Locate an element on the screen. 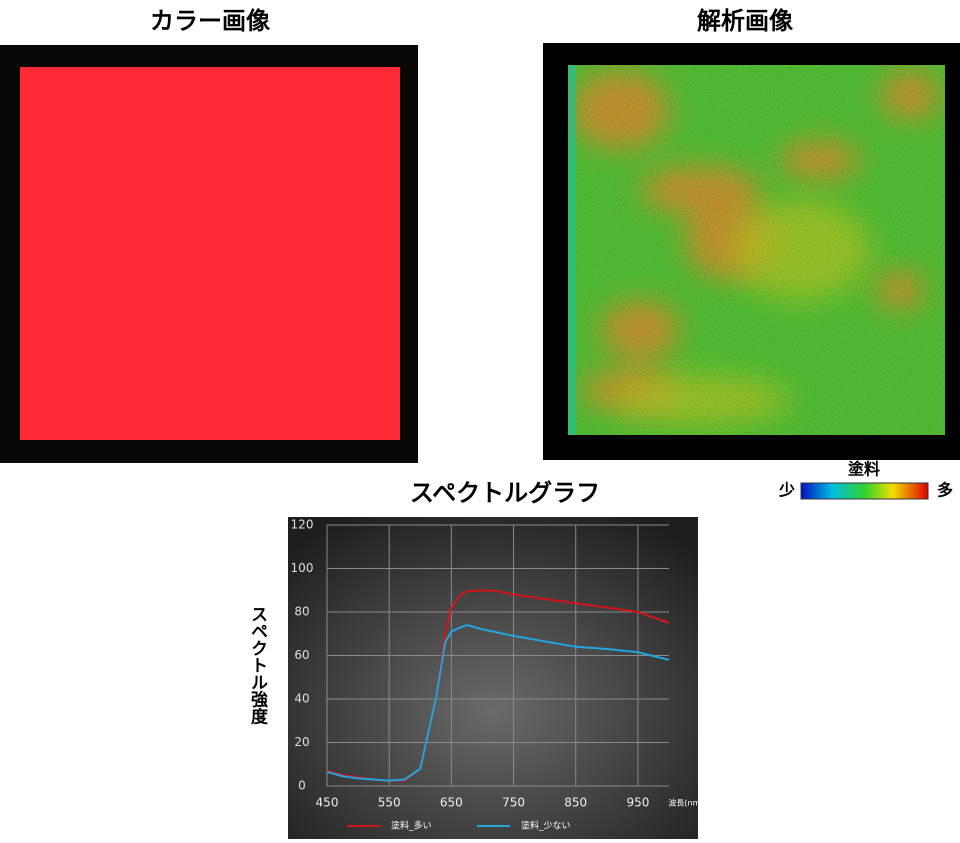 The image size is (960, 843). y-tick-label: 60 is located at coordinates (301, 655).